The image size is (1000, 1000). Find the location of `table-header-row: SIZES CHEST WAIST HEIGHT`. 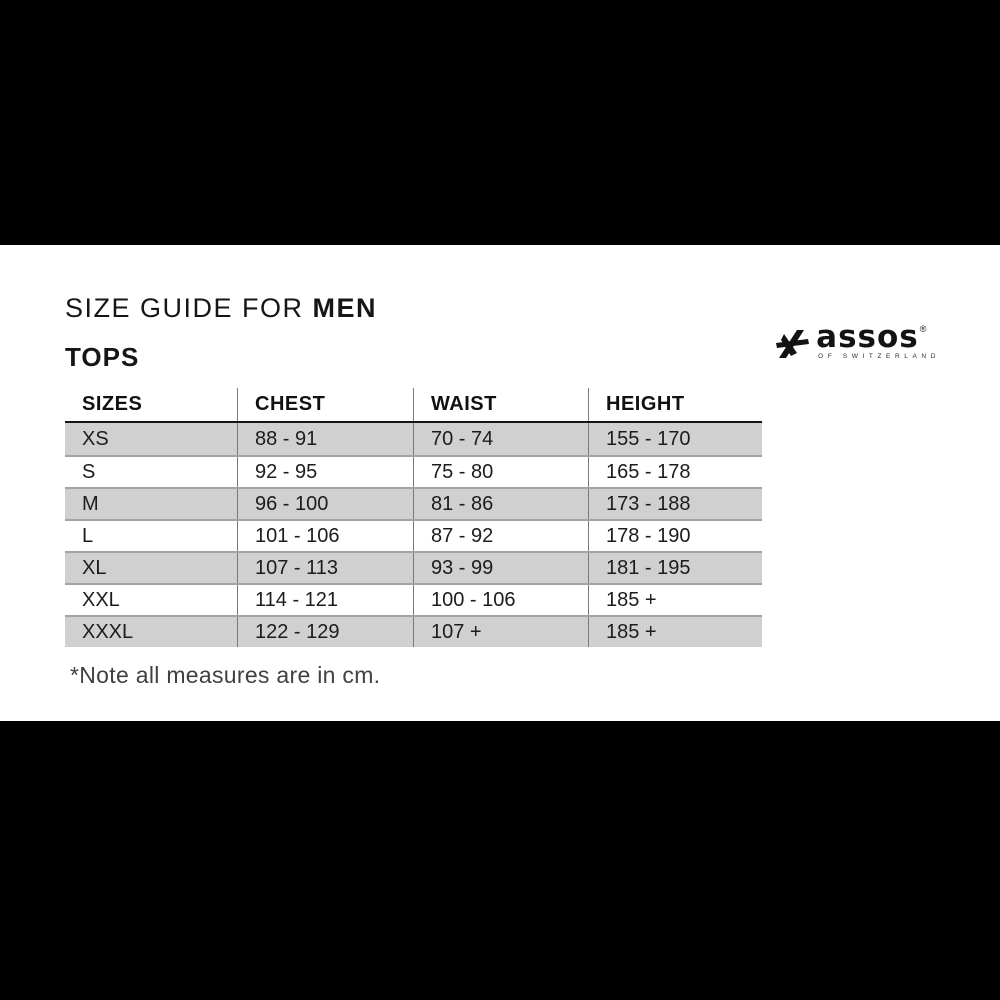

table-header-row: SIZES CHEST WAIST HEIGHT is located at coordinates (413, 405).